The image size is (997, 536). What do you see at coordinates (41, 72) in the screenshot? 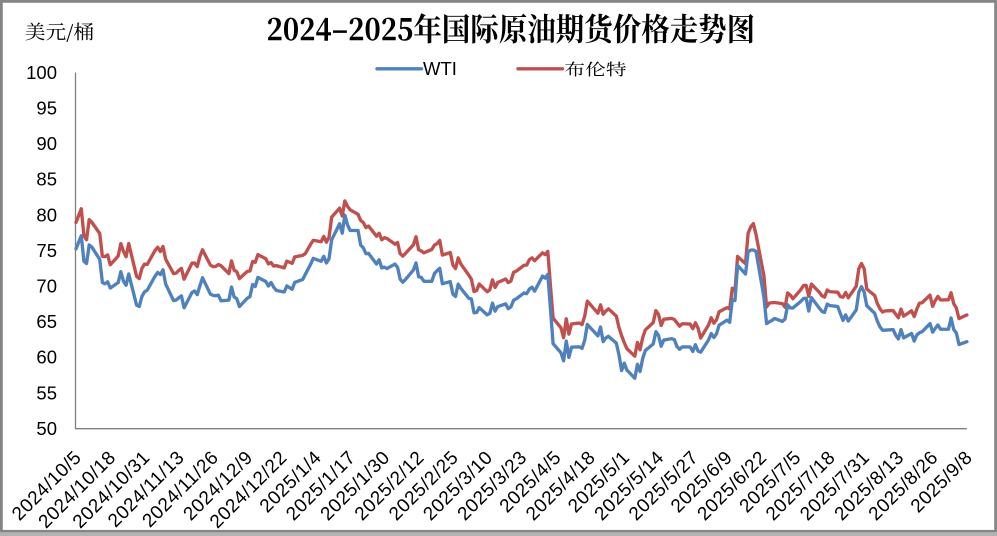
I see `svg-text: 100` at bounding box center [41, 72].